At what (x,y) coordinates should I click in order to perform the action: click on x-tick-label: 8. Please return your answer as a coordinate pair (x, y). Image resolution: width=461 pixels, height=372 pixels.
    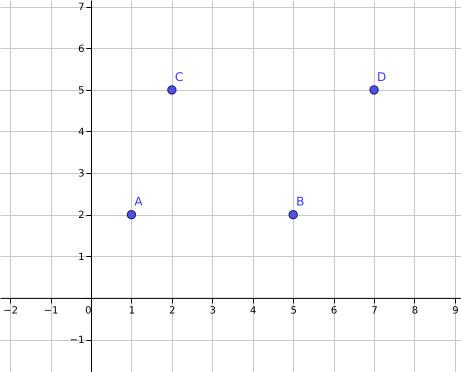
    Looking at the image, I should click on (415, 310).